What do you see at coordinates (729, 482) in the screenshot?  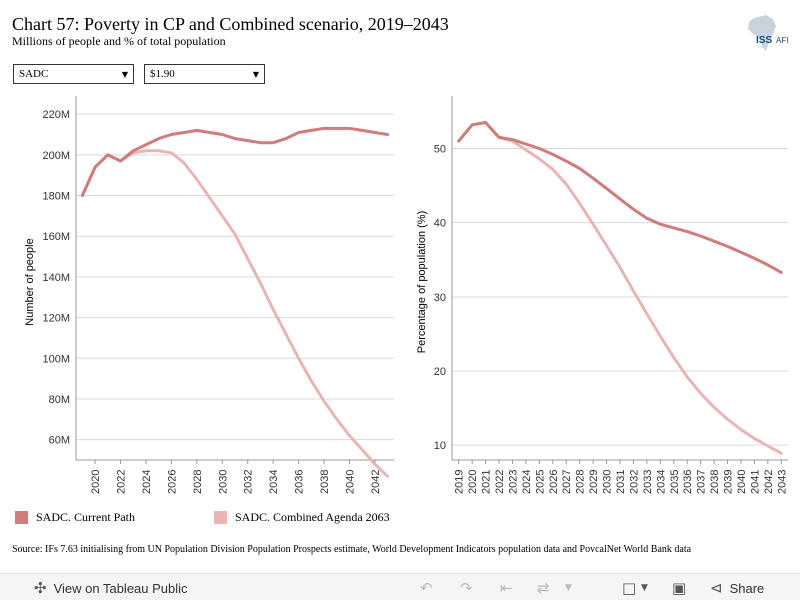 I see `x-tick-label: 2039` at bounding box center [729, 482].